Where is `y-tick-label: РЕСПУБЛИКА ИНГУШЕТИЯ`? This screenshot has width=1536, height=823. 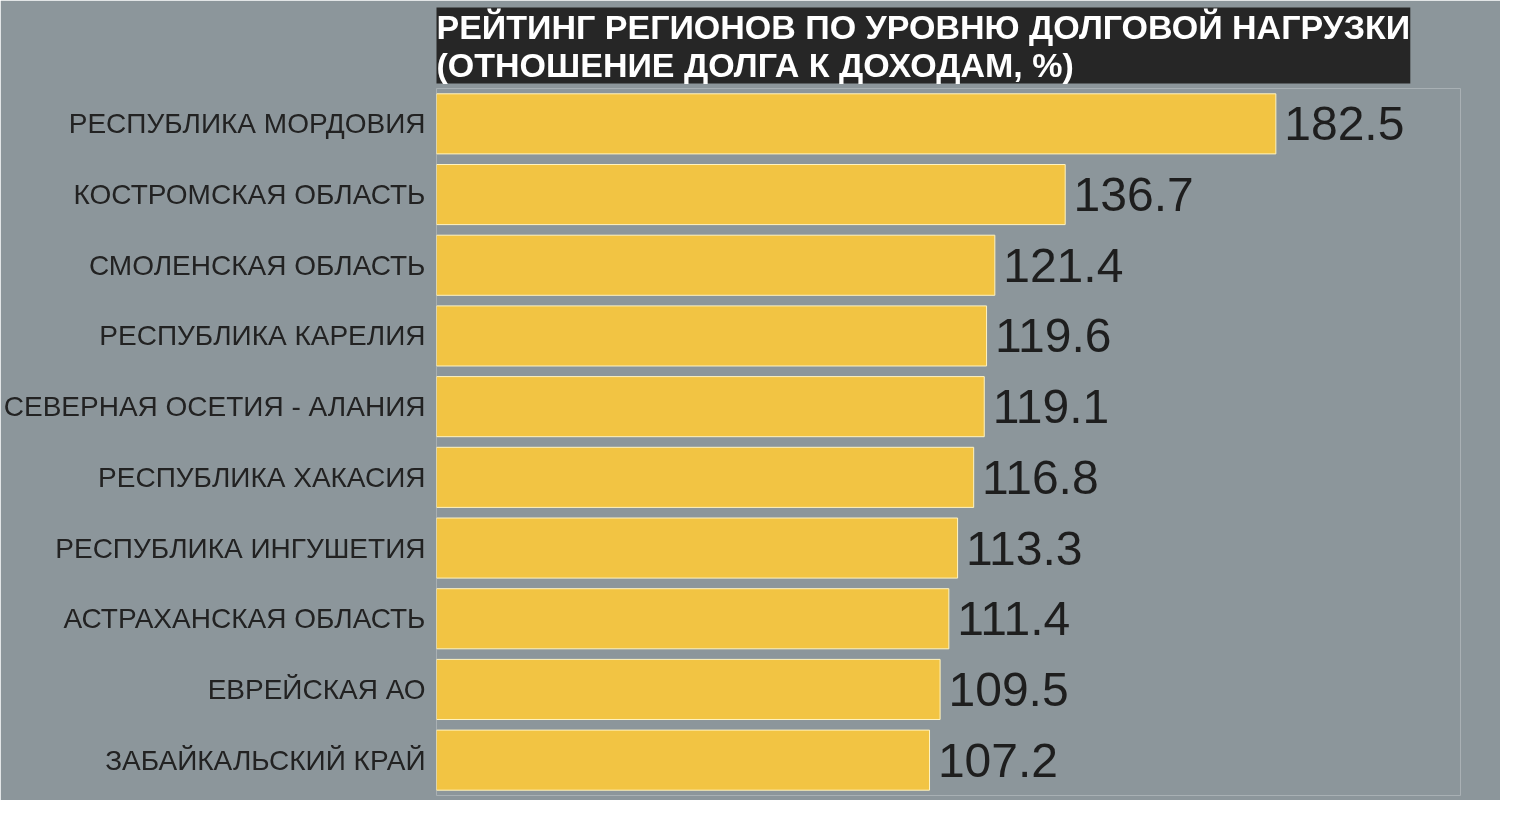
y-tick-label: РЕСПУБЛИКА ИНГУШЕТИЯ is located at coordinates (240, 548).